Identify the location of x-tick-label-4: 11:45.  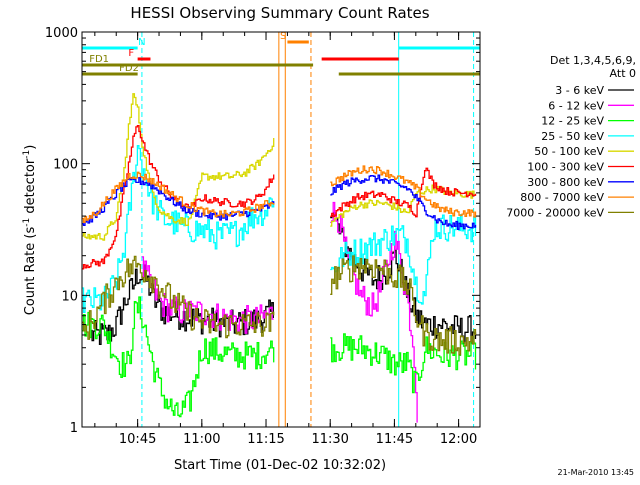
(394, 439).